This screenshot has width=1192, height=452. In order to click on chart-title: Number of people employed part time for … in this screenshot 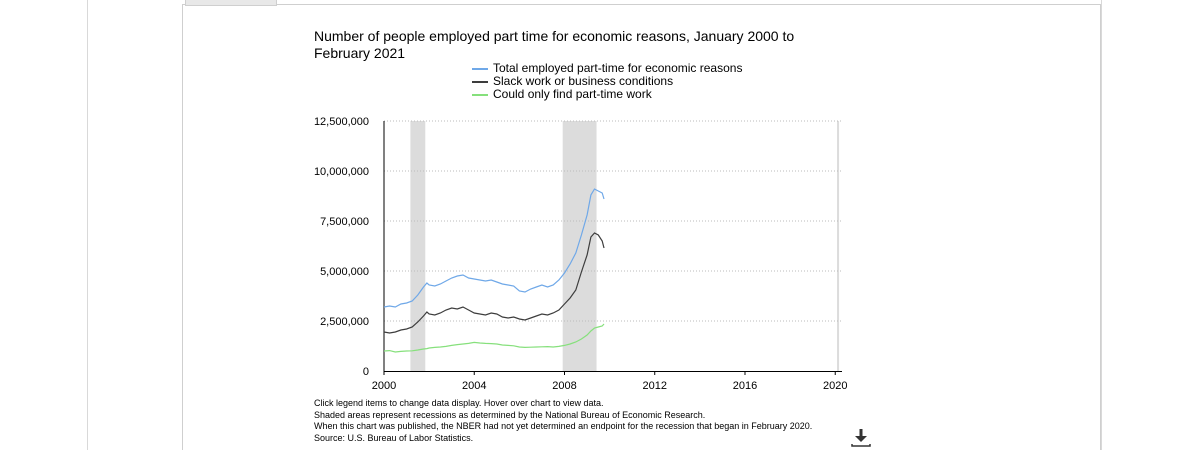, I will do `click(554, 44)`.